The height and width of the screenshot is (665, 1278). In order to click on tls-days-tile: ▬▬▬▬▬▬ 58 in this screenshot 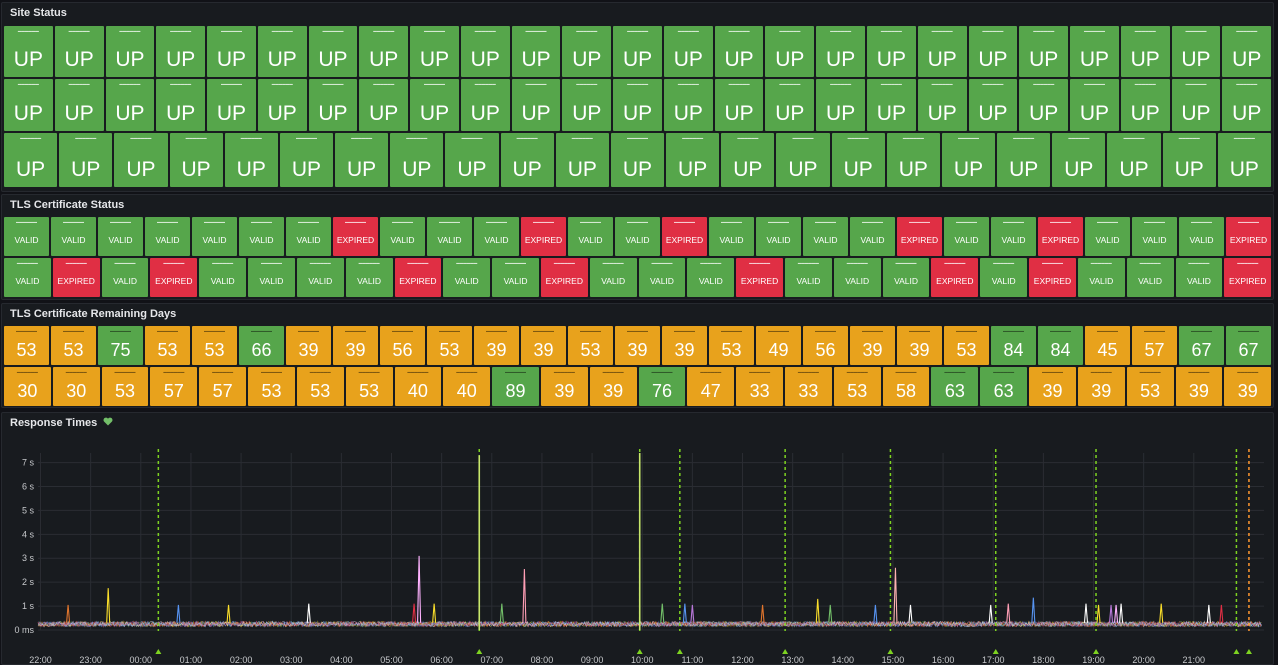, I will do `click(906, 386)`.